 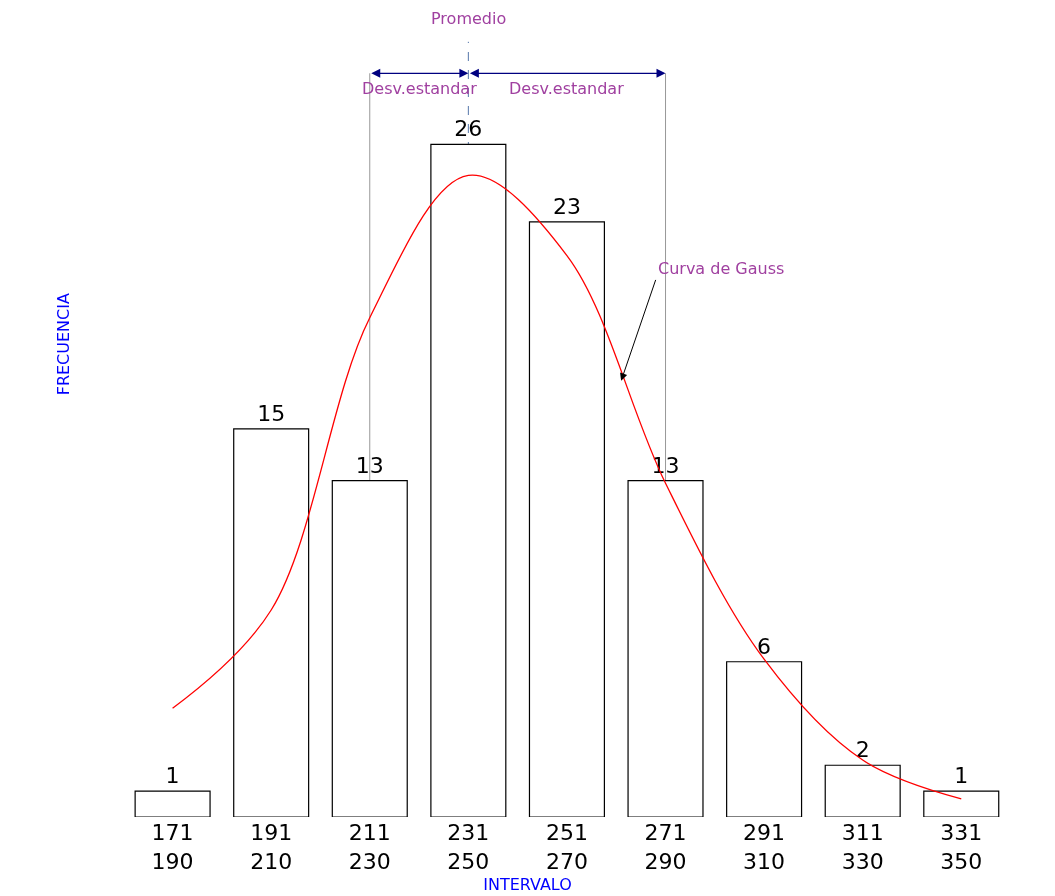 What do you see at coordinates (468, 129) in the screenshot?
I see `data-label: 26` at bounding box center [468, 129].